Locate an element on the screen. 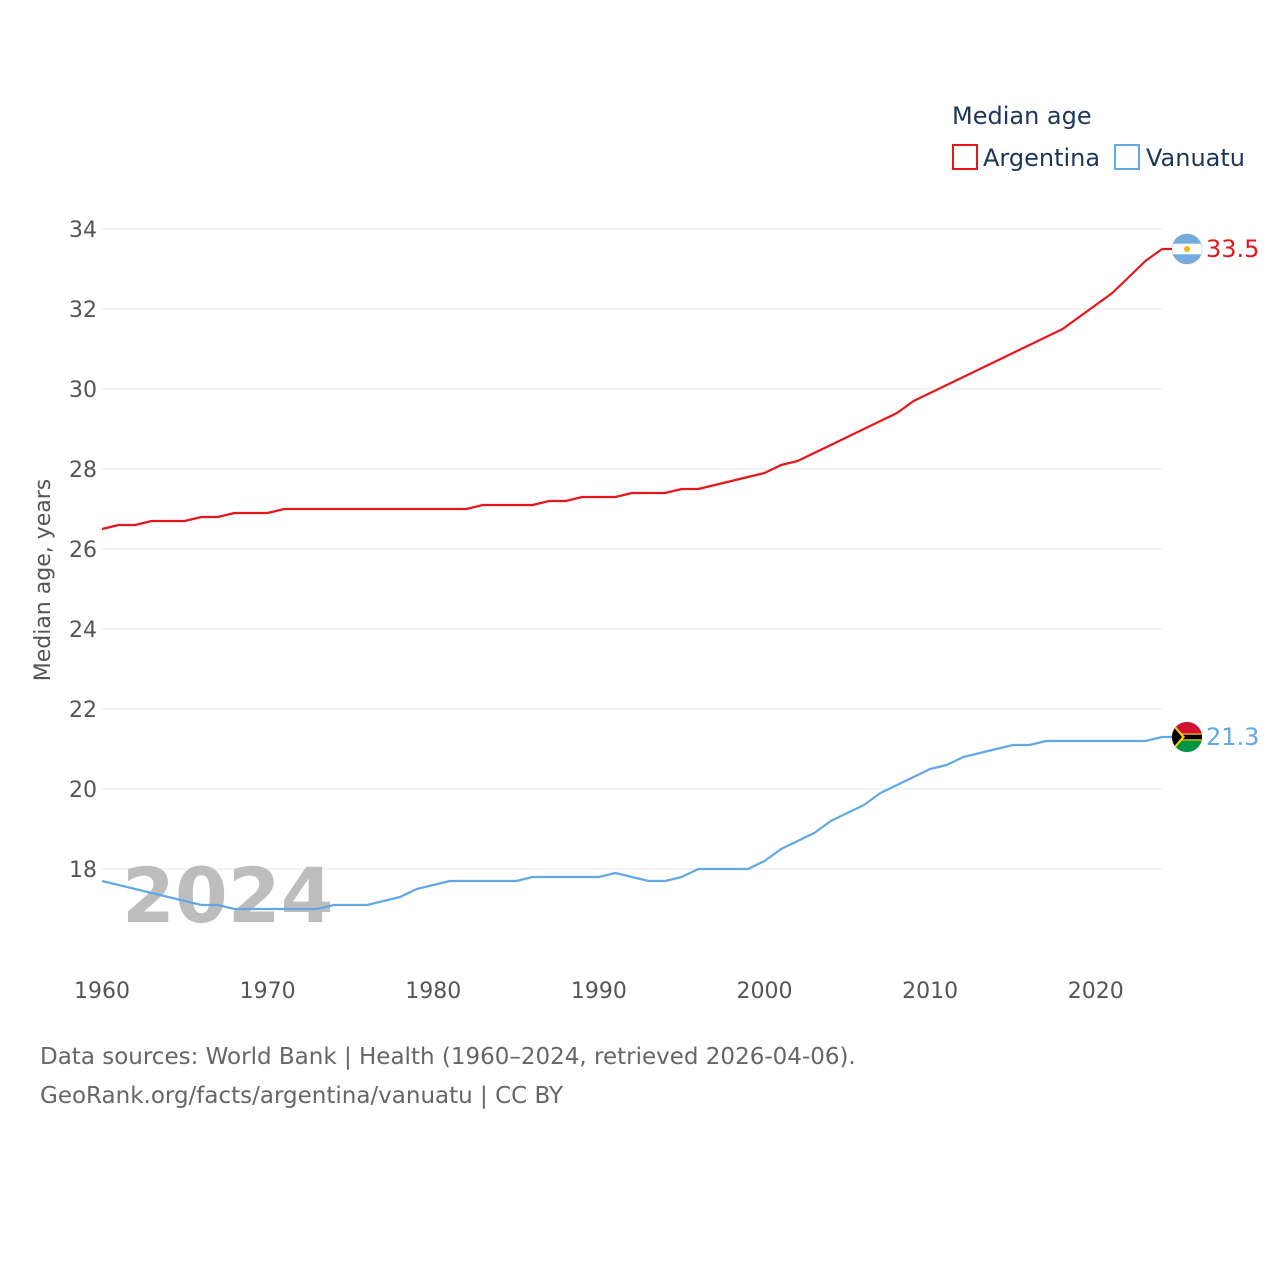 The image size is (1280, 1280). legend-title: Median age is located at coordinates (1022, 116).